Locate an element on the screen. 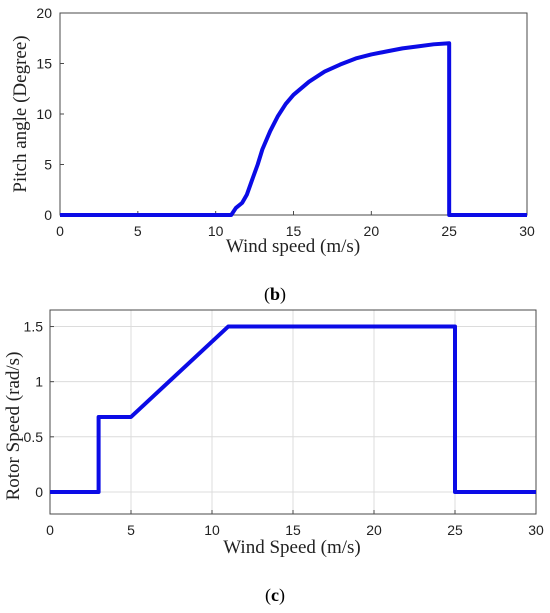 Image resolution: width=550 pixels, height=613 pixels. chart-b-ytick-label-0: 0 is located at coordinates (48, 215).